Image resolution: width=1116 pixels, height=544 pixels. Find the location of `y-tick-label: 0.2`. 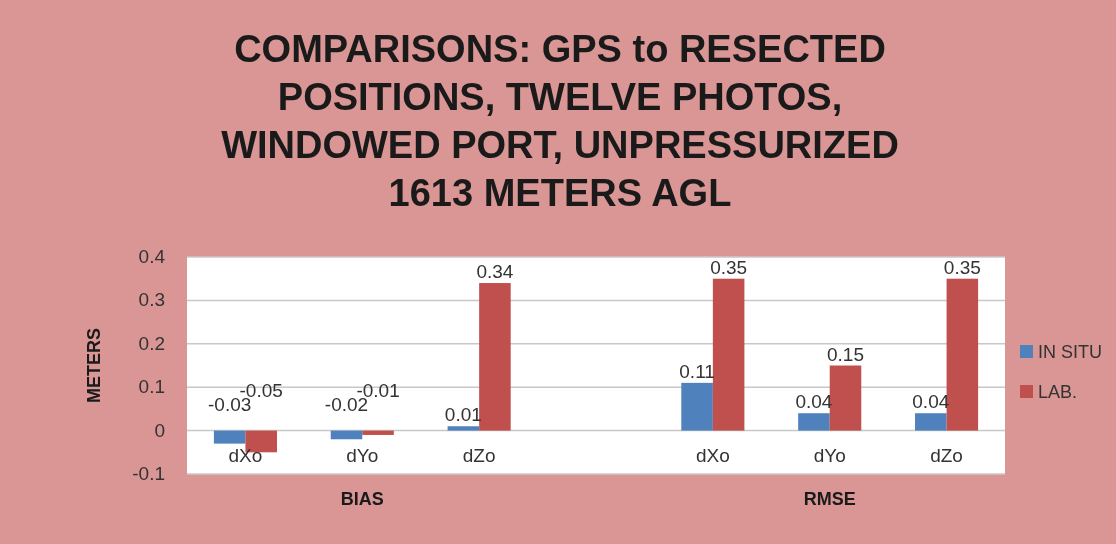

y-tick-label: 0.2 is located at coordinates (151, 343).